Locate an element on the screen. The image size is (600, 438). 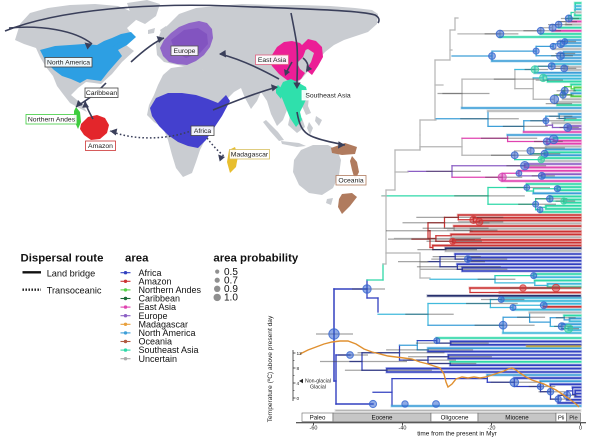
svg-text: time from the present in Myr is located at coordinates (457, 434).